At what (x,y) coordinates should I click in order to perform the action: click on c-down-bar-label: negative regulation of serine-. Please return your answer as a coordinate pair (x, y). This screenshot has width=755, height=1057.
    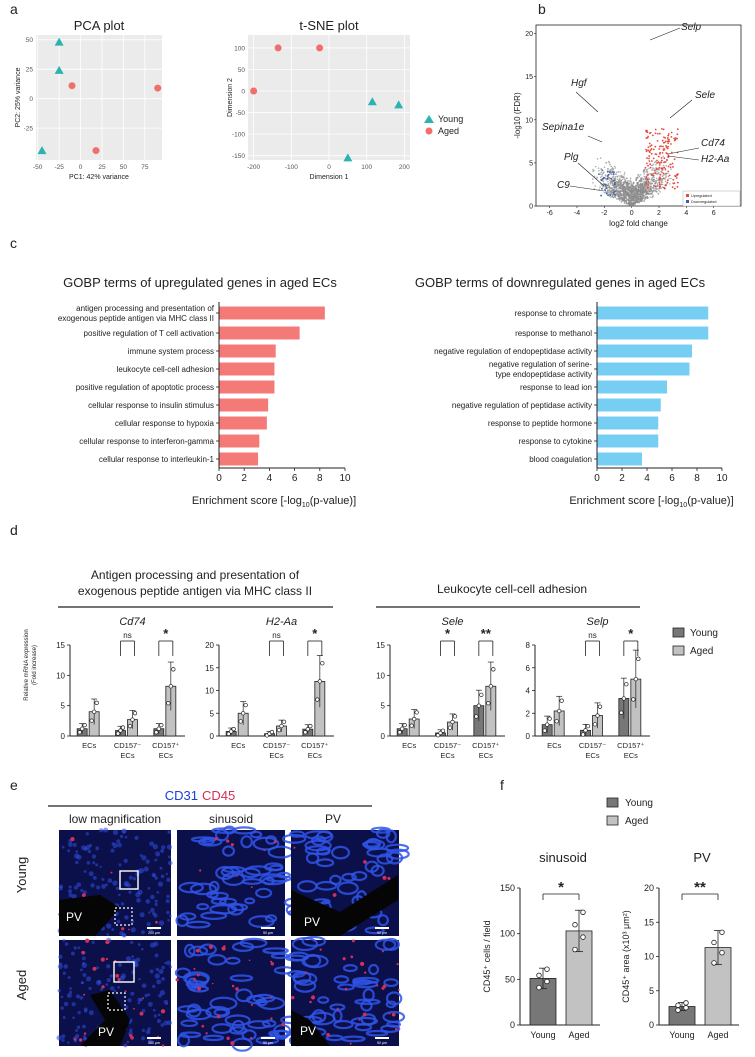
    Looking at the image, I should click on (541, 364).